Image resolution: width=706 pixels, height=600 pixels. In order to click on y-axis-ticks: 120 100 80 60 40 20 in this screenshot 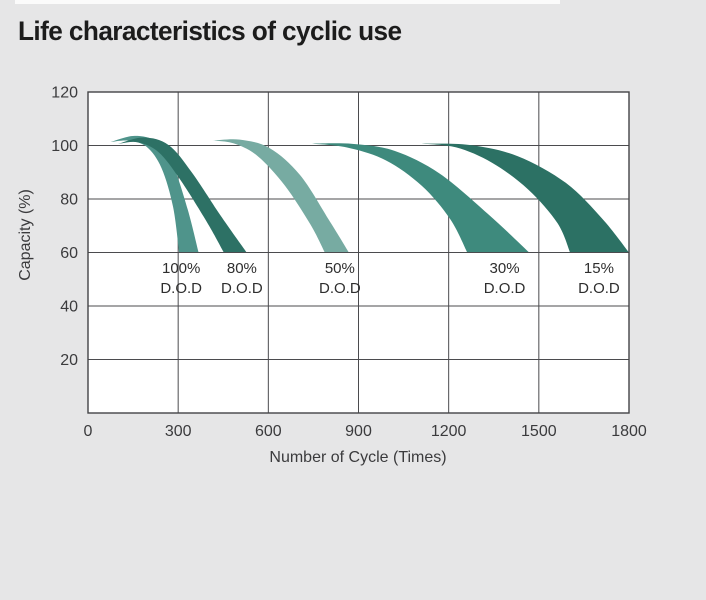, I will do `click(64, 227)`.